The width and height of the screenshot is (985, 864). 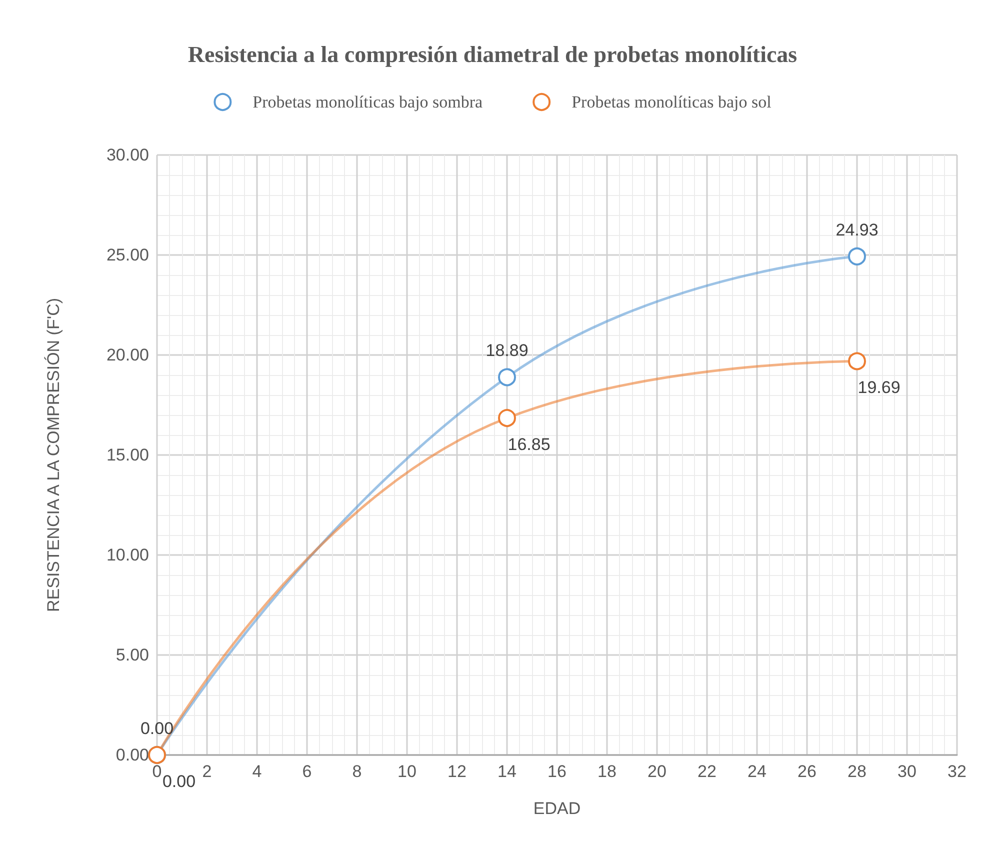 I want to click on x-tick-label: 30, so click(x=907, y=771).